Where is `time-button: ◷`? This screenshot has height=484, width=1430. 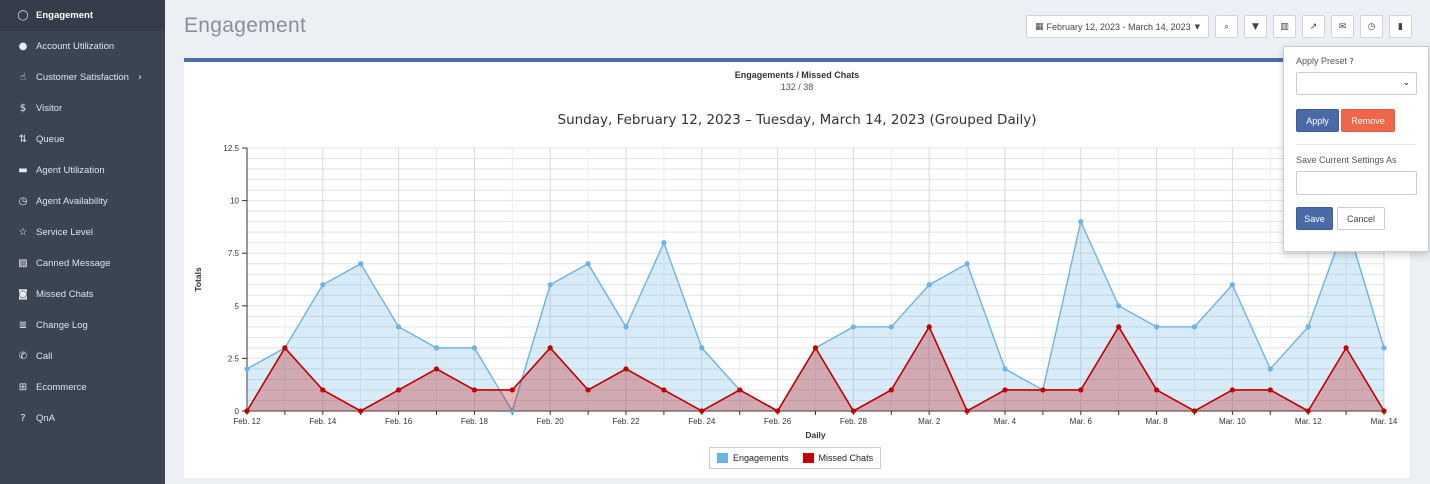 time-button: ◷ is located at coordinates (1371, 26).